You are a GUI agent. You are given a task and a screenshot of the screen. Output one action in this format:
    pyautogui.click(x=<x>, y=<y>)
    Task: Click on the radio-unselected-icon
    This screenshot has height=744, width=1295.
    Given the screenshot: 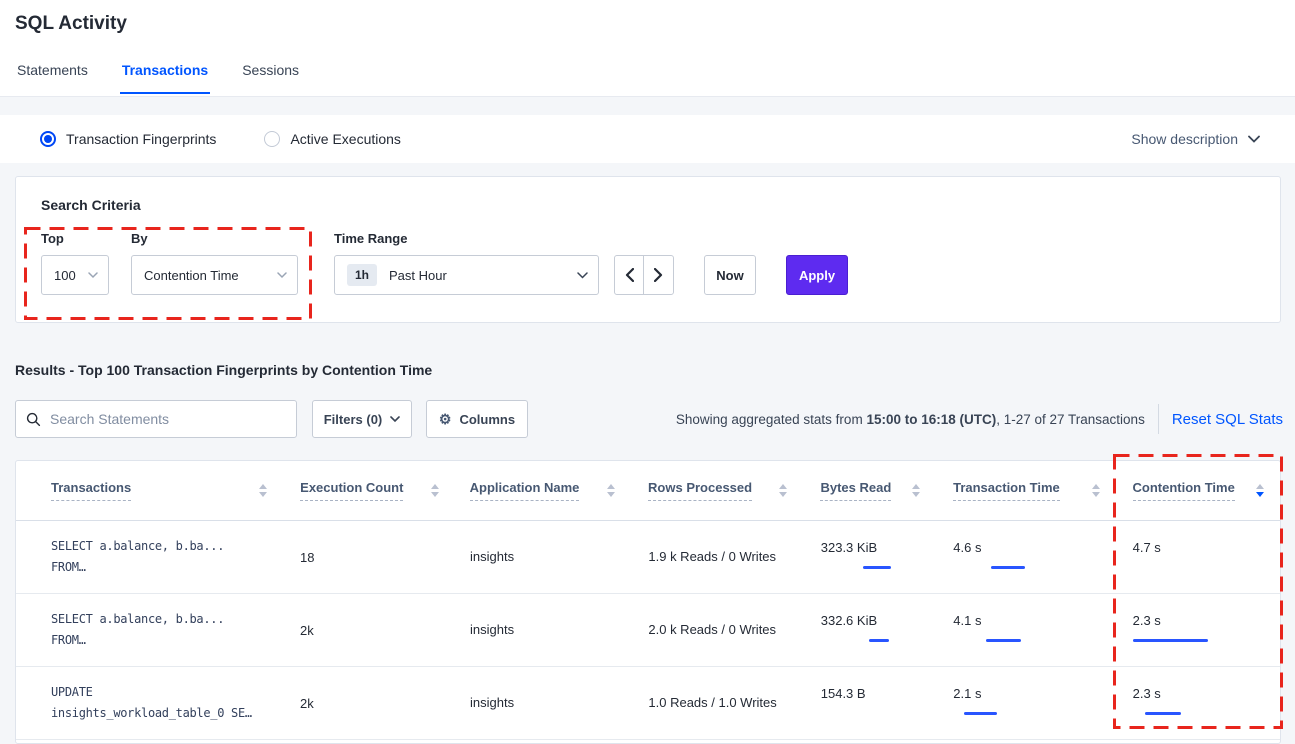 What is the action you would take?
    pyautogui.click(x=272, y=139)
    